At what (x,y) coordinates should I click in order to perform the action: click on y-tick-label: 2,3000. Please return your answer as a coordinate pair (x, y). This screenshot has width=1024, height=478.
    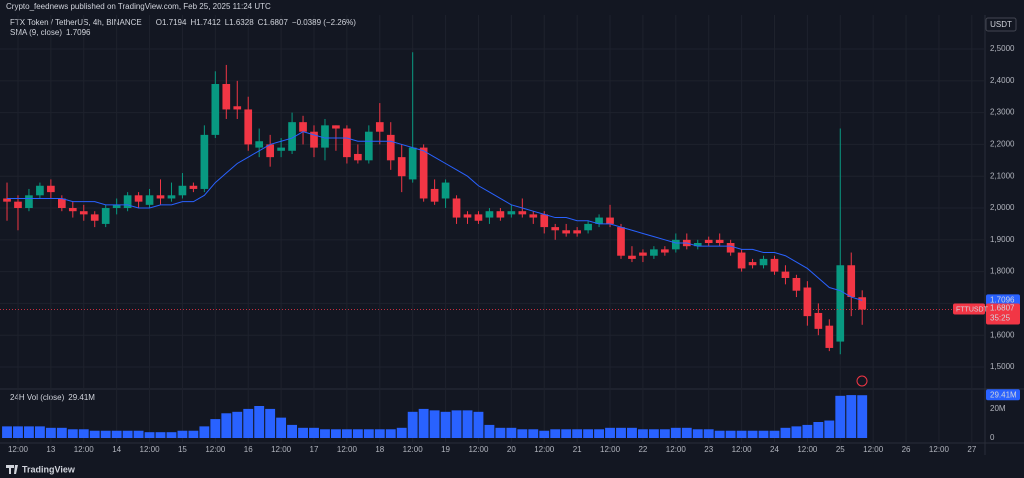
    Looking at the image, I should click on (1002, 112).